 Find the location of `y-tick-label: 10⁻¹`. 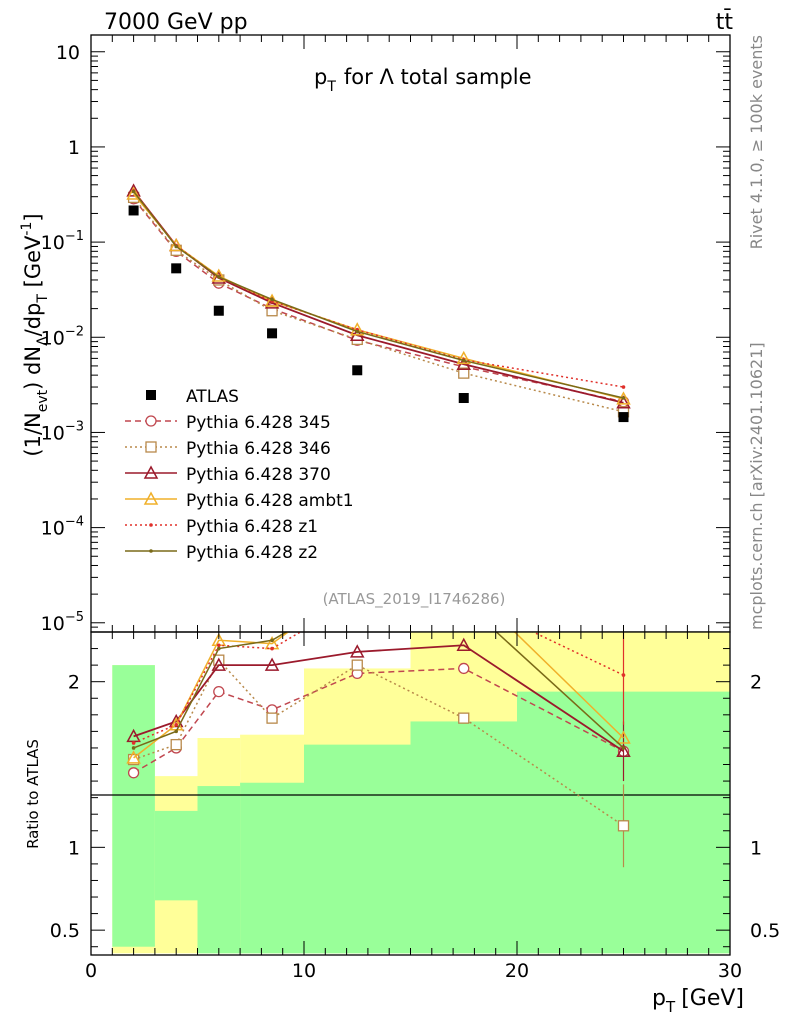

y-tick-label: 10⁻¹ is located at coordinates (62, 241).